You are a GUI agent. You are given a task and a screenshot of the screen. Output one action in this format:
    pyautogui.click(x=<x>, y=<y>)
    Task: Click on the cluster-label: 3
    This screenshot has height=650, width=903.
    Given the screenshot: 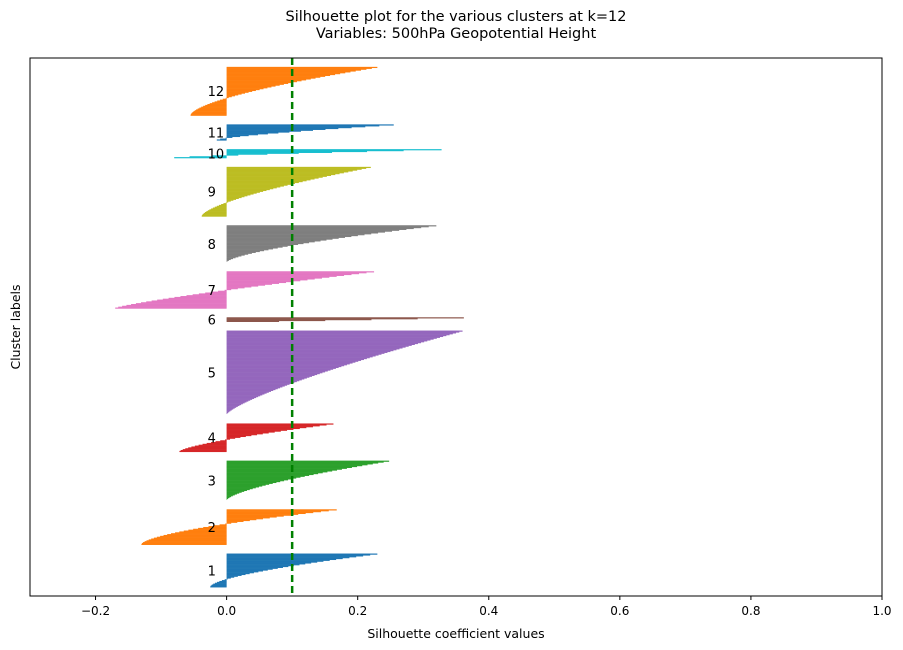 What is the action you would take?
    pyautogui.click(x=212, y=482)
    